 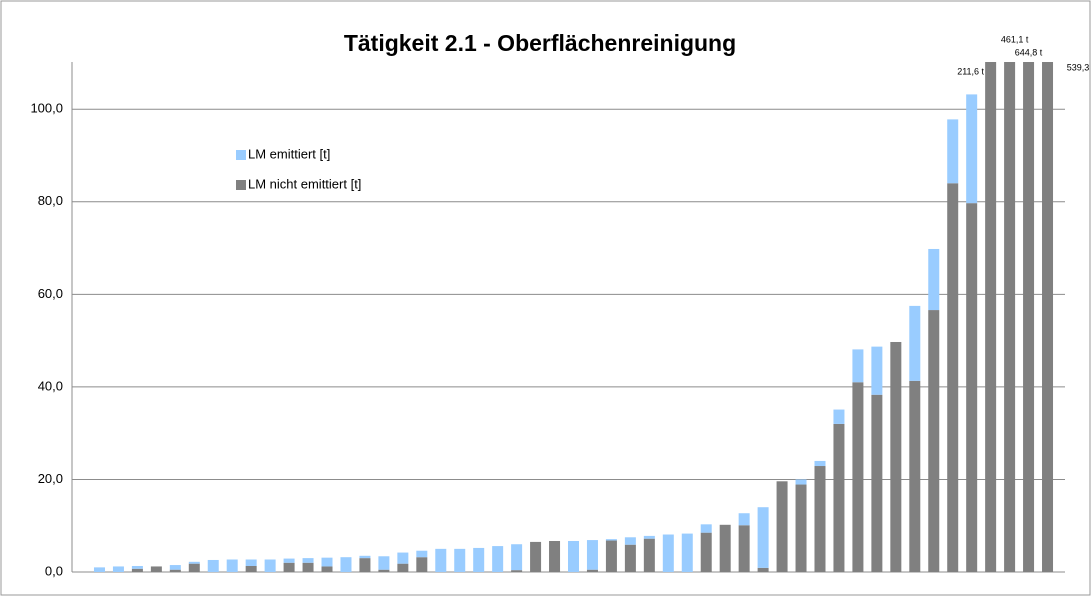 I want to click on value-label: 539,3 t, so click(x=1079, y=67).